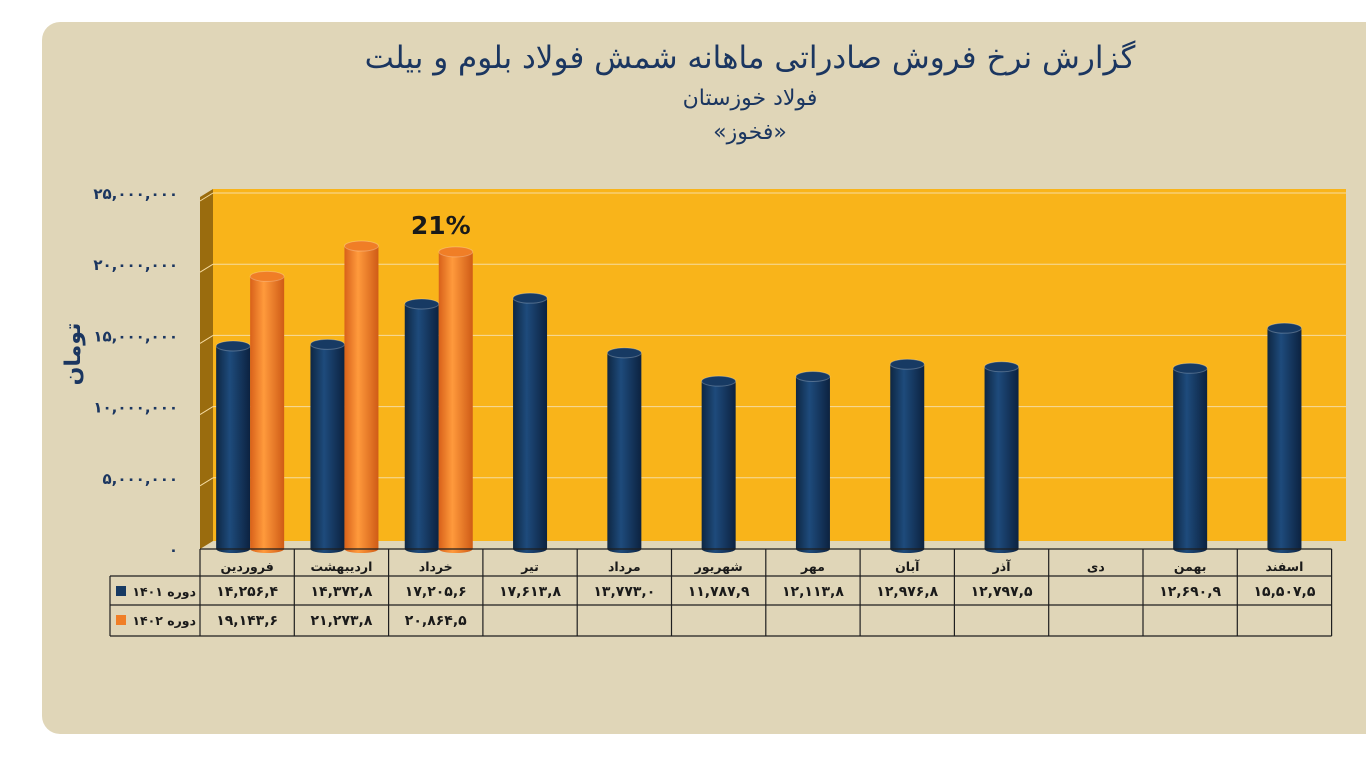 The height and width of the screenshot is (768, 1366). Describe the element at coordinates (750, 132) in the screenshot. I see `company-code: «فخوز»` at that location.